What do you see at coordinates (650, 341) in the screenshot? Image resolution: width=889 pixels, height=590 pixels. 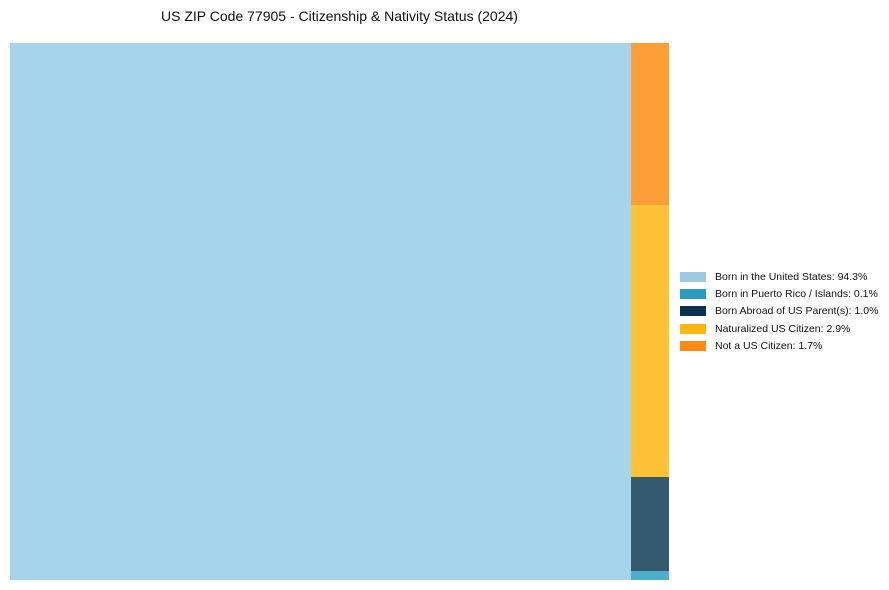 I see `tile-naturalized` at bounding box center [650, 341].